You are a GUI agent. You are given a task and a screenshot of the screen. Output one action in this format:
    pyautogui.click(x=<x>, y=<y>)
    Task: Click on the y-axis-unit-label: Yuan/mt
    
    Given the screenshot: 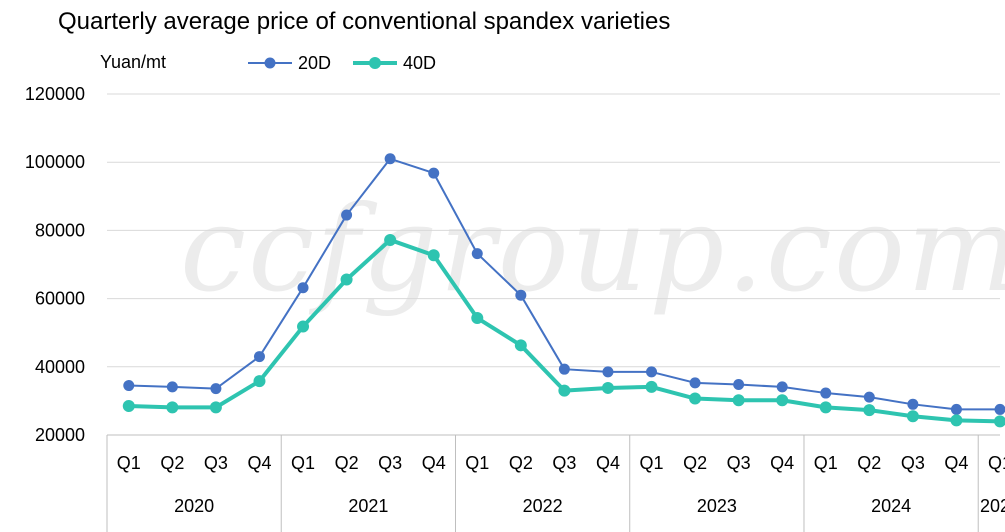 What is the action you would take?
    pyautogui.click(x=133, y=62)
    